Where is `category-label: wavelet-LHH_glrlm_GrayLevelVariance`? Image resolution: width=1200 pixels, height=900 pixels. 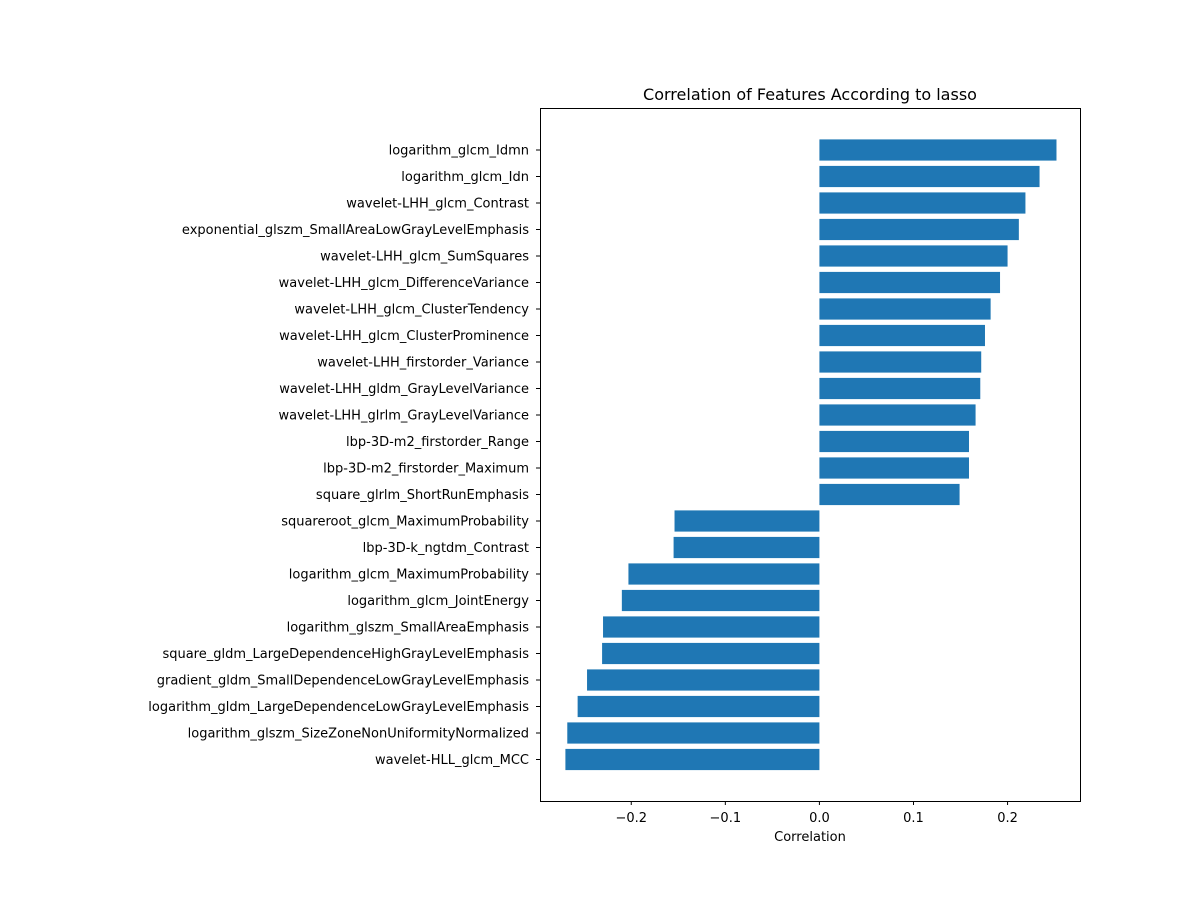
category-label: wavelet-LHH_glrlm_GrayLevelVariance is located at coordinates (403, 416).